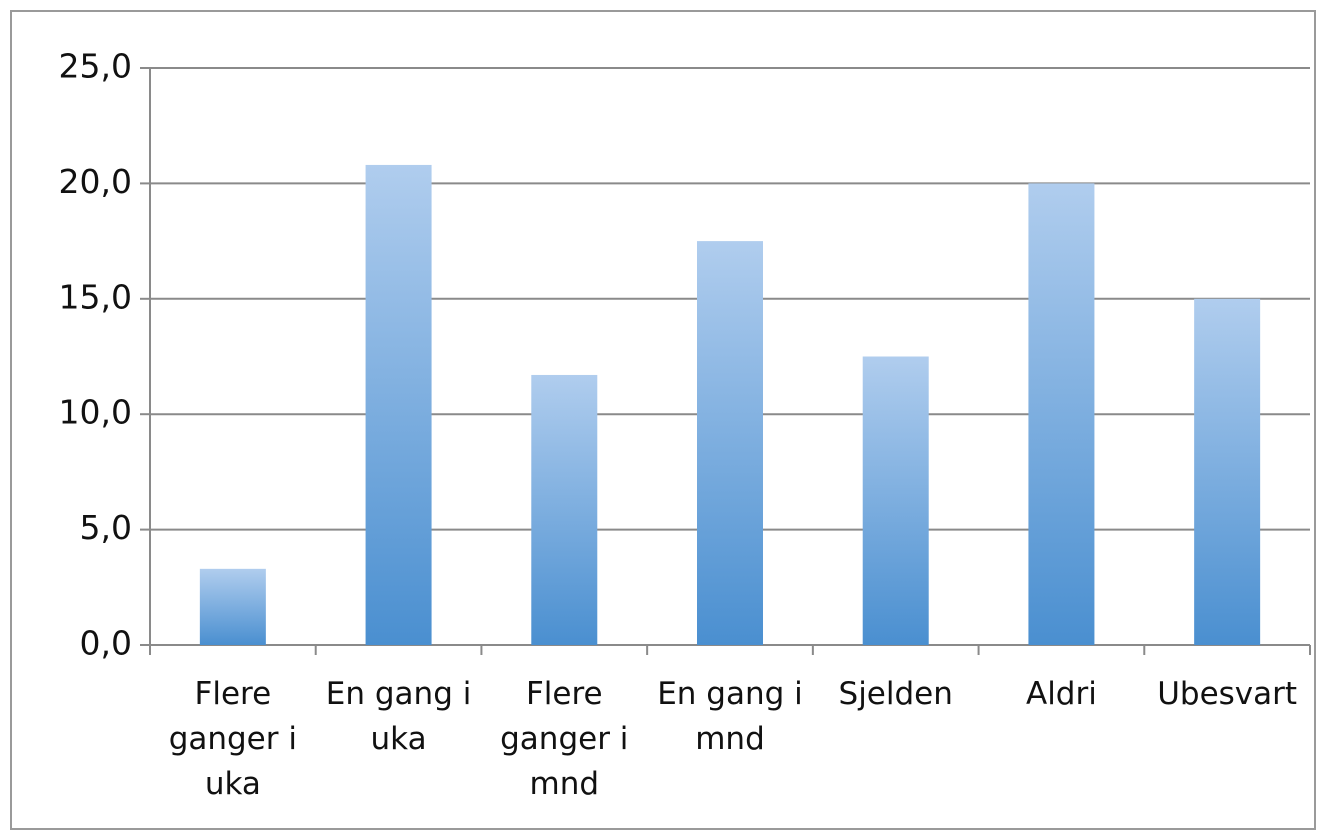 This screenshot has width=1328, height=830. What do you see at coordinates (95, 181) in the screenshot?
I see `y-tick-label: 20,0` at bounding box center [95, 181].